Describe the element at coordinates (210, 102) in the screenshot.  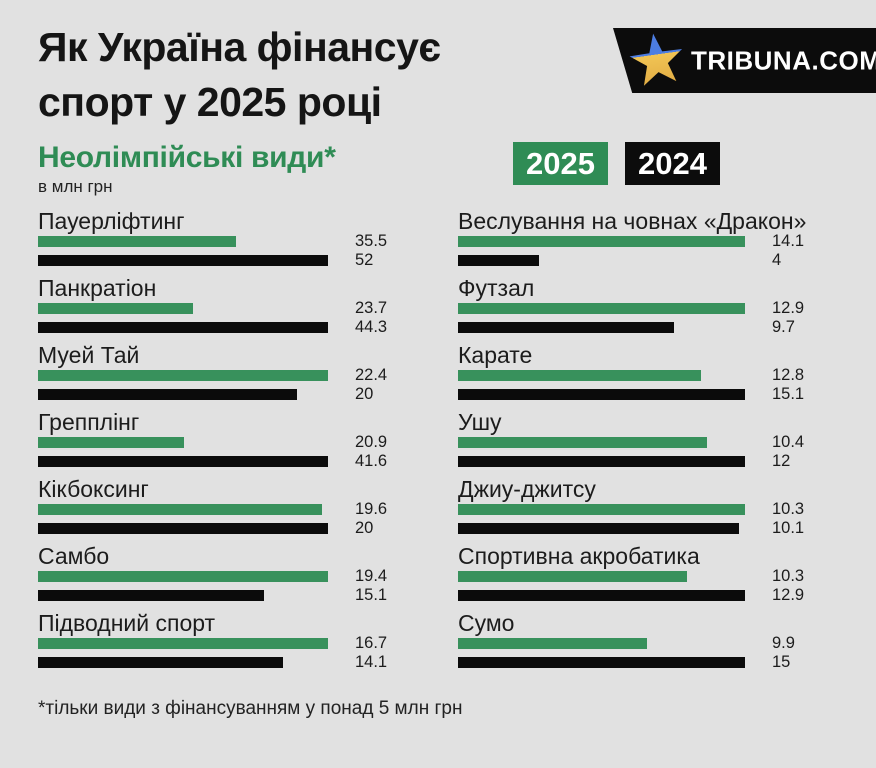
I see `page-title-line2: спорт у 2025 році` at that location.